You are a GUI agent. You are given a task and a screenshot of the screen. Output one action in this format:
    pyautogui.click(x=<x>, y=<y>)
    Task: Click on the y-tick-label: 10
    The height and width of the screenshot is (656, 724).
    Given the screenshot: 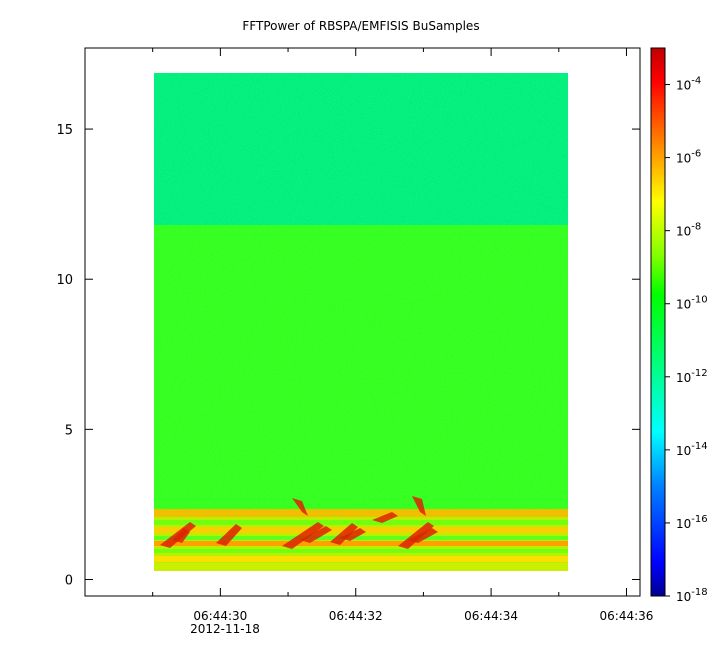 What is the action you would take?
    pyautogui.click(x=64, y=280)
    